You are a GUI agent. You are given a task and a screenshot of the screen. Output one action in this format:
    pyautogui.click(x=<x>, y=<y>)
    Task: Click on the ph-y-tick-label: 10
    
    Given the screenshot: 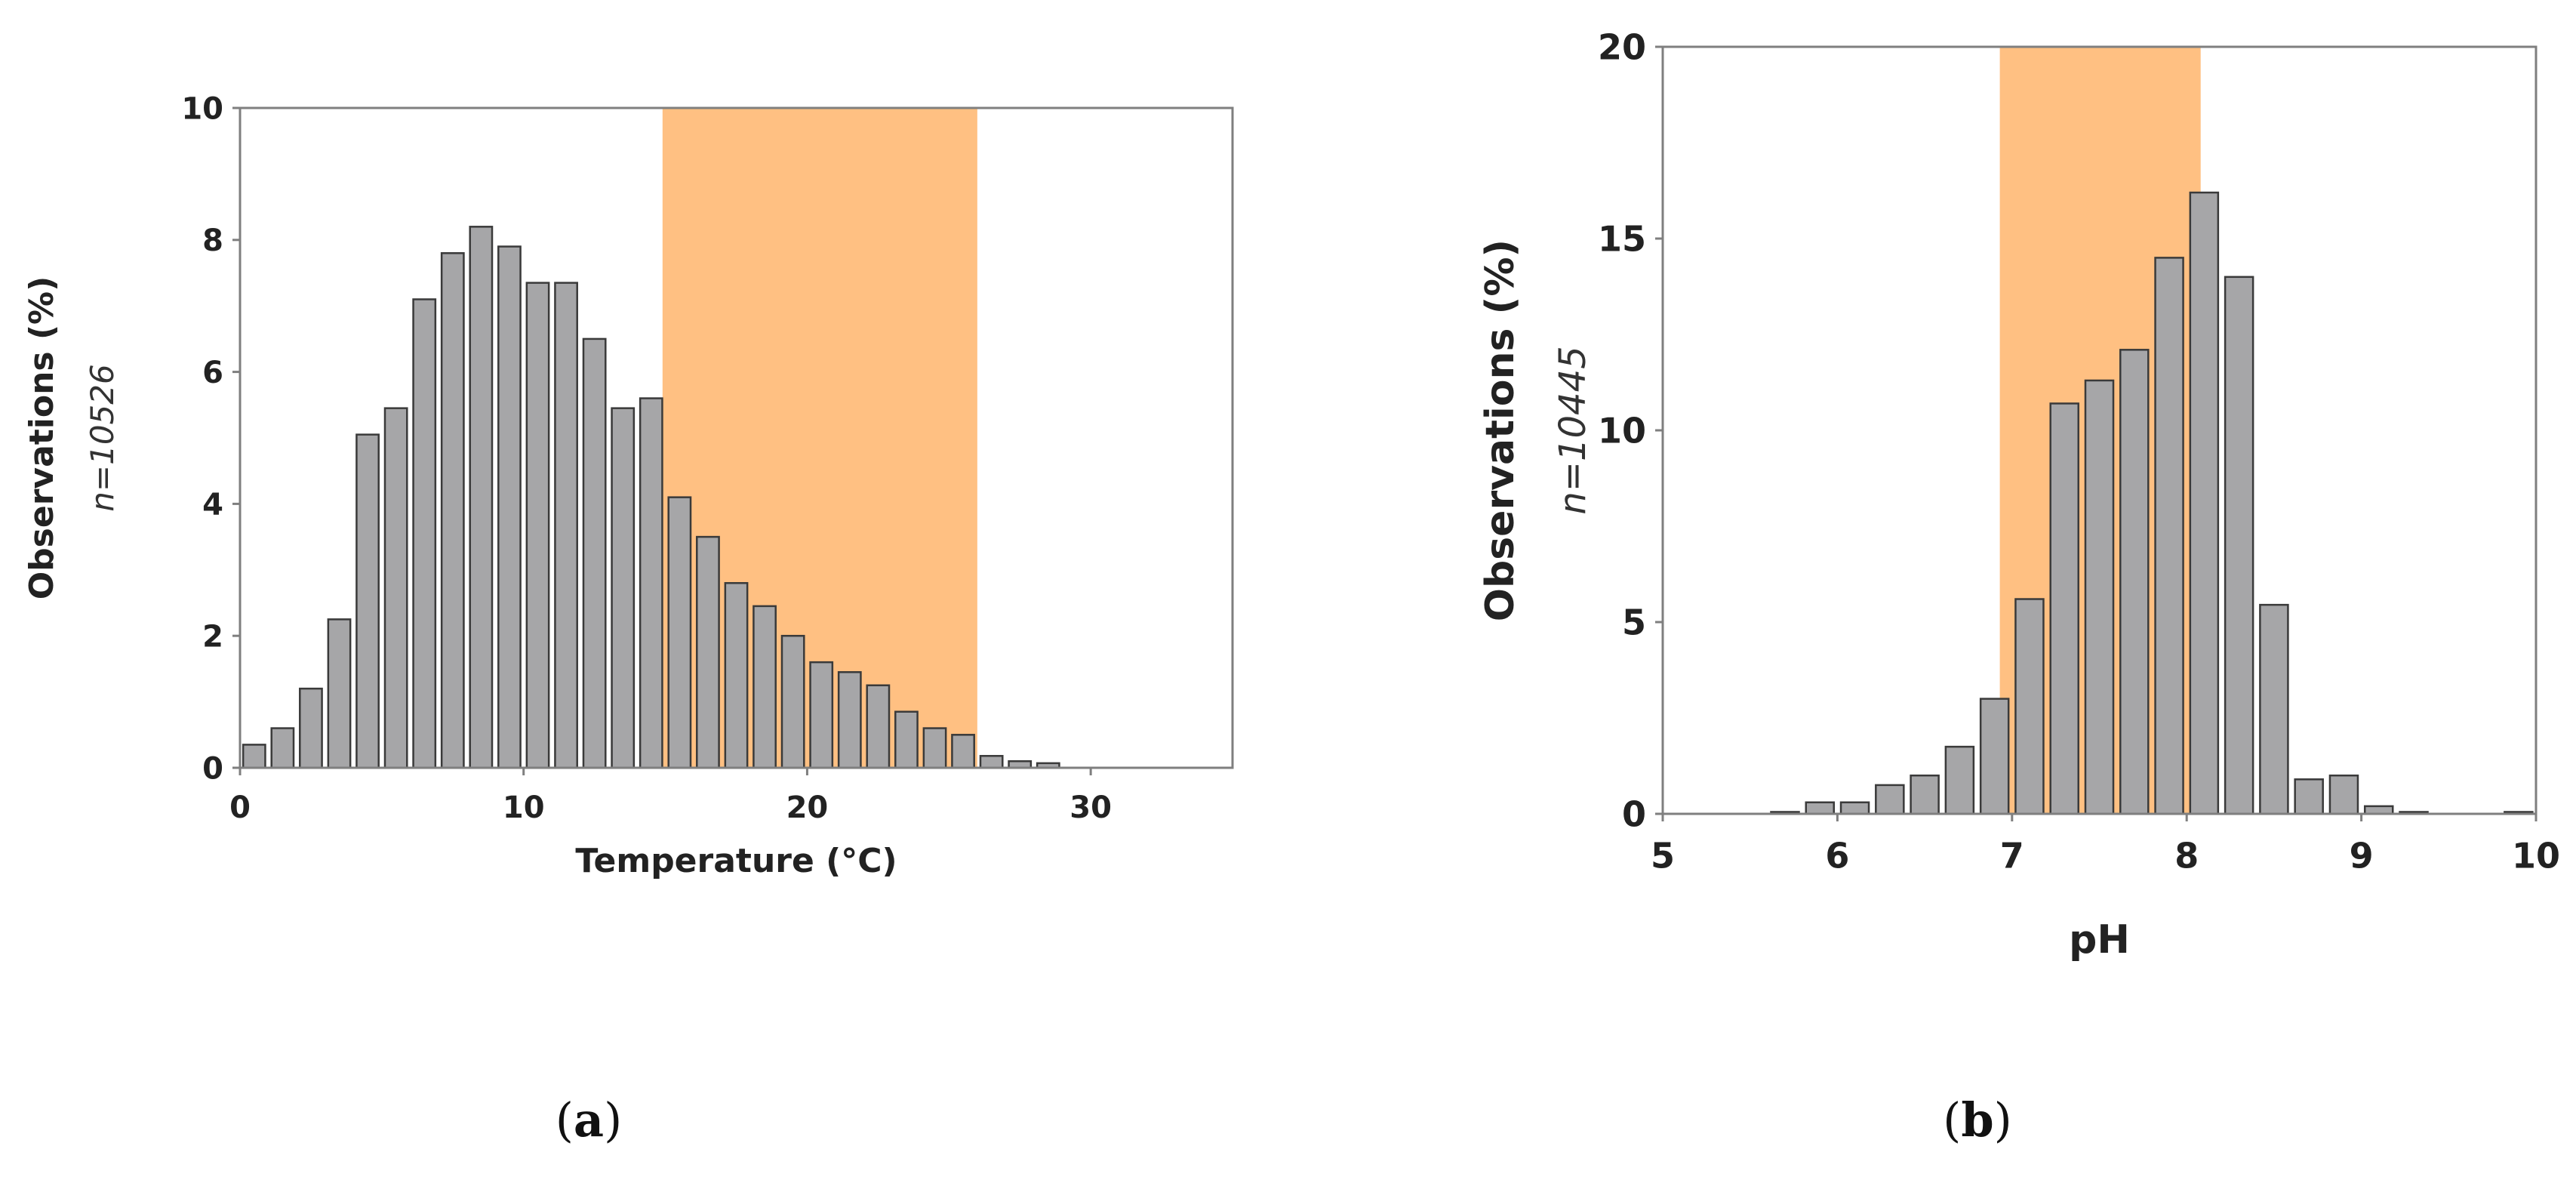 What is the action you would take?
    pyautogui.click(x=1622, y=431)
    